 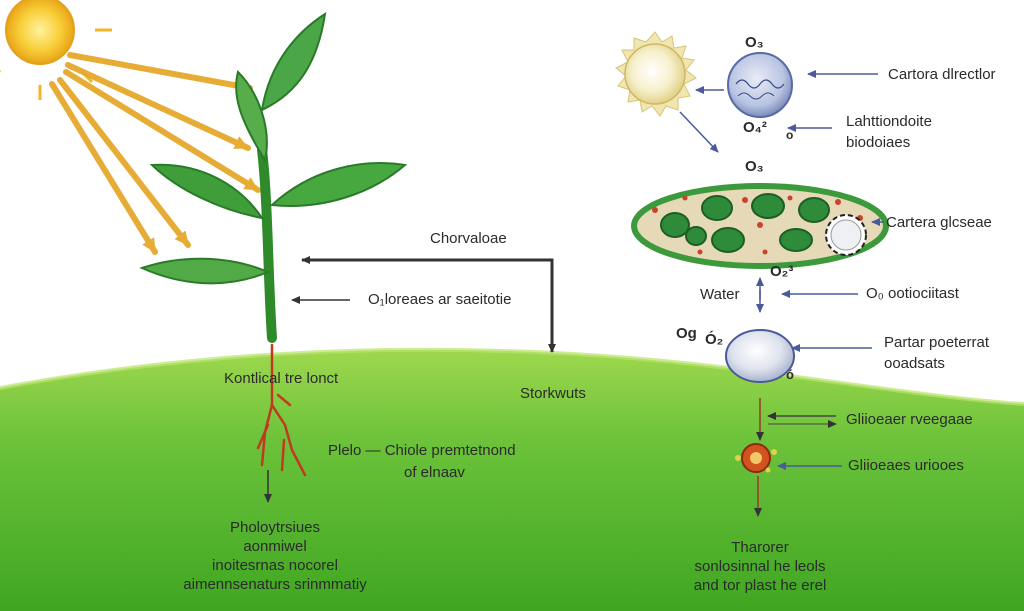 What do you see at coordinates (686, 333) in the screenshot?
I see `label-og: Og` at bounding box center [686, 333].